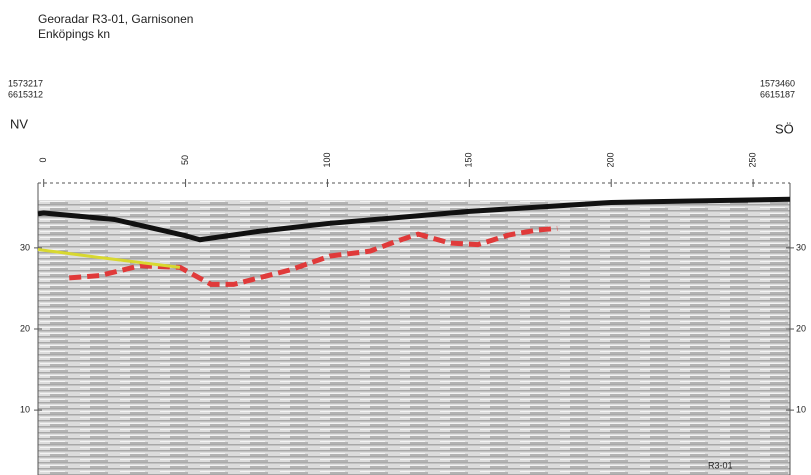 The image size is (811, 475). Describe the element at coordinates (752, 159) in the screenshot. I see `x-tick-label: 250` at that location.